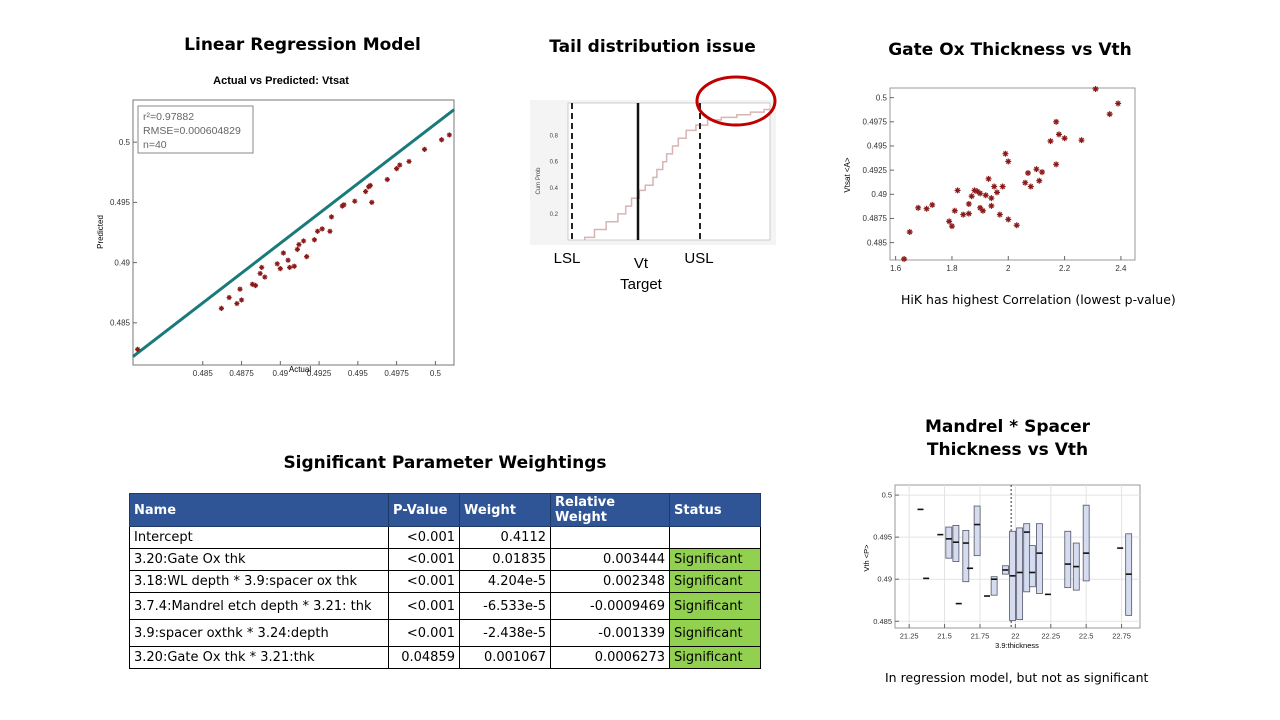  Describe the element at coordinates (909, 636) in the screenshot. I see `mandrel-xtick-label: 21.25` at that location.